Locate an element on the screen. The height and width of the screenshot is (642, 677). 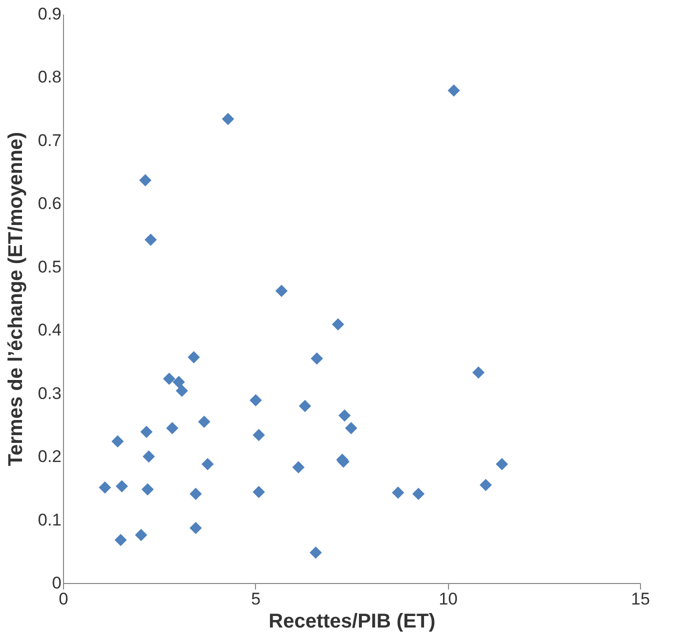
y-tick-label: 0.5 is located at coordinates (50, 266).